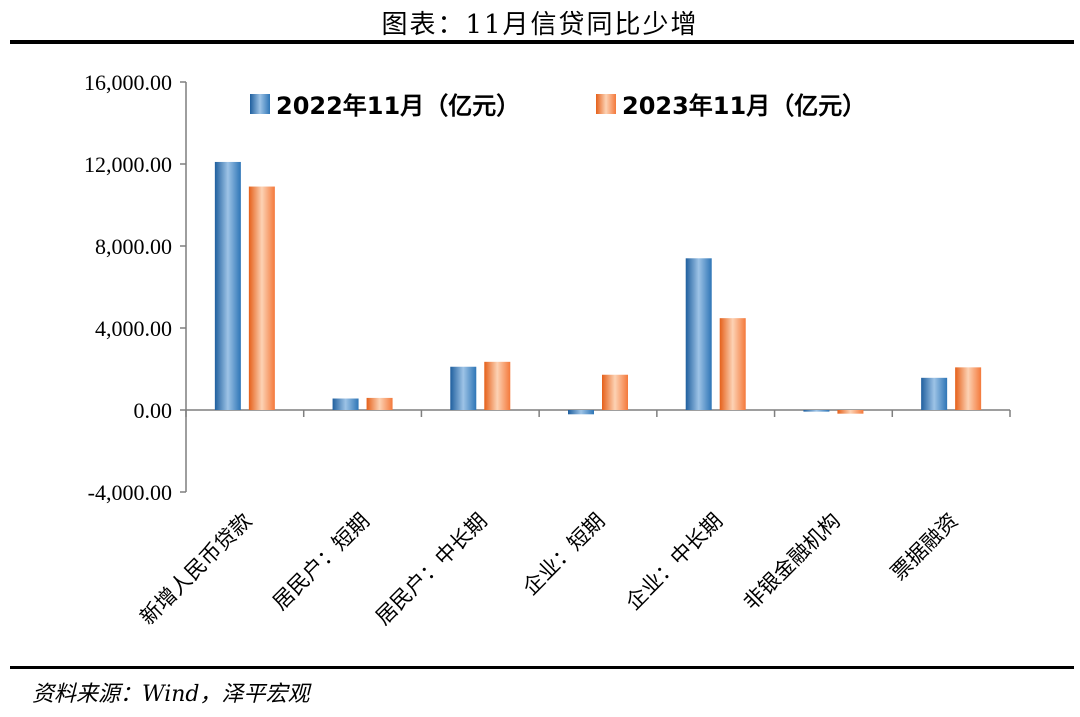 The image size is (1080, 717). What do you see at coordinates (606, 104) in the screenshot?
I see `legend-2023-swatch` at bounding box center [606, 104].